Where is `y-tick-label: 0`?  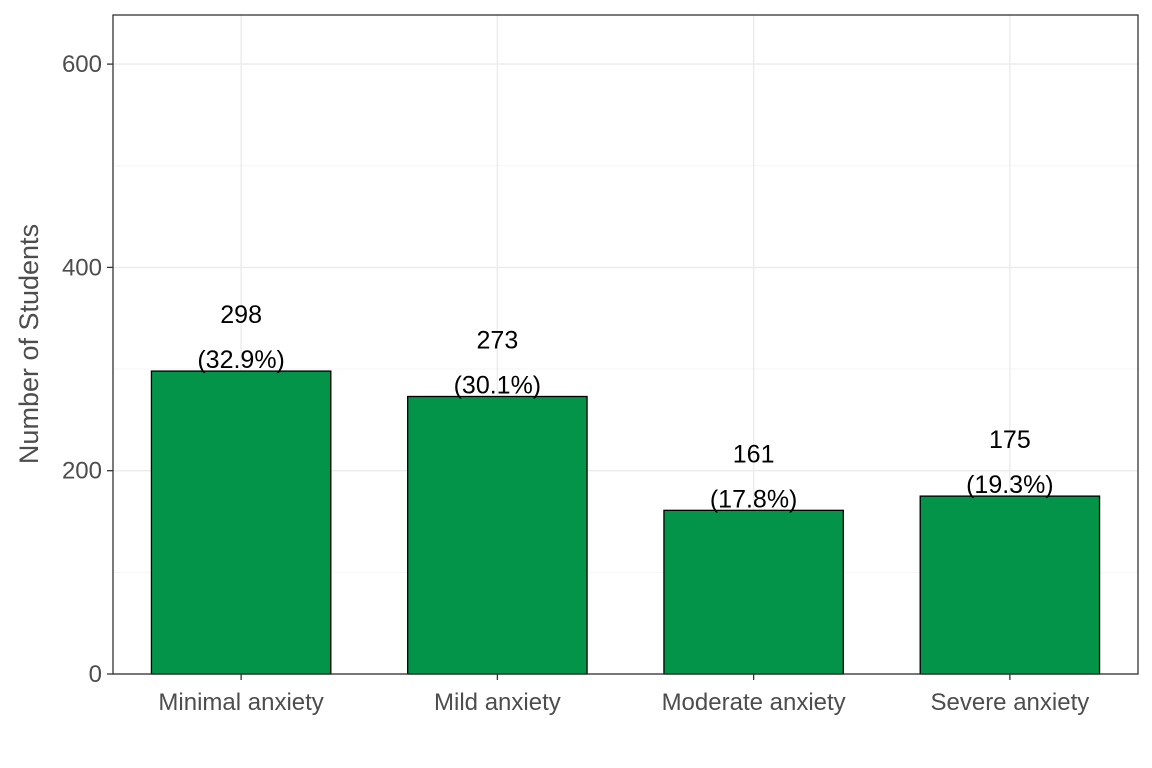
y-tick-label: 0 is located at coordinates (95, 674).